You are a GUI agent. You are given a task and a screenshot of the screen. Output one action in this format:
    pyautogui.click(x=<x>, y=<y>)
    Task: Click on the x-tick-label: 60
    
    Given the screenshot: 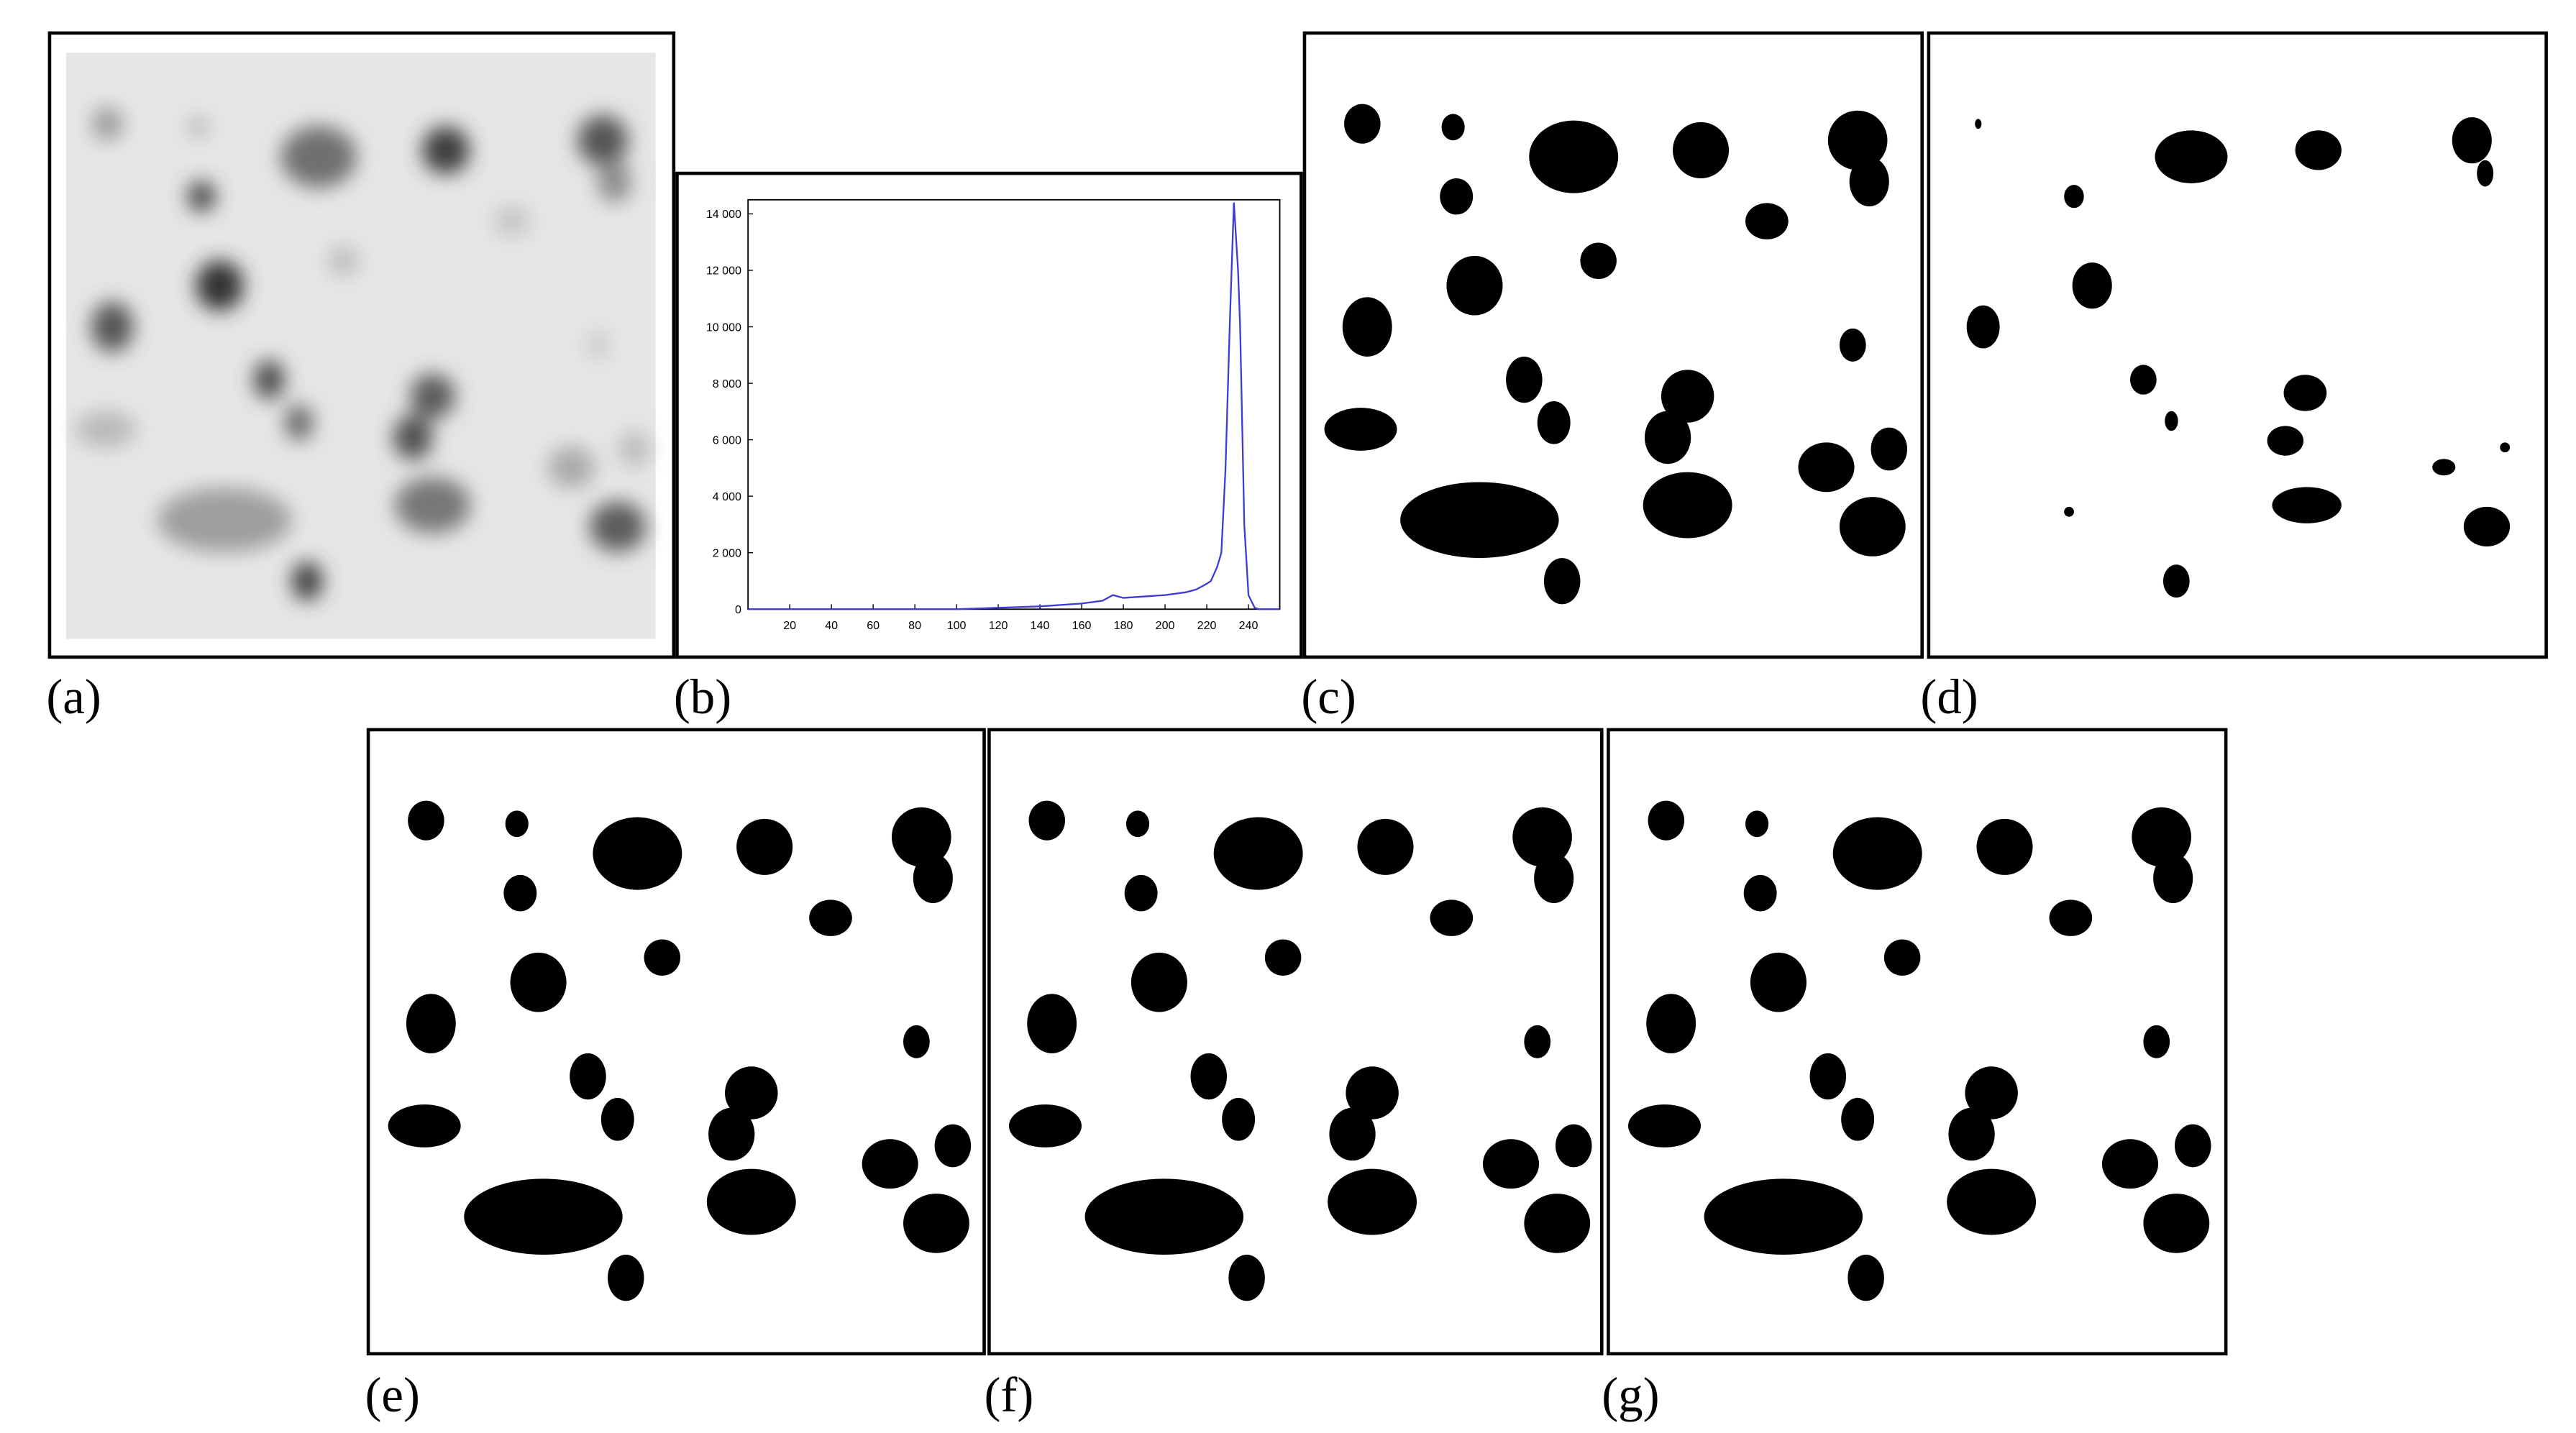 What is the action you would take?
    pyautogui.click(x=873, y=625)
    